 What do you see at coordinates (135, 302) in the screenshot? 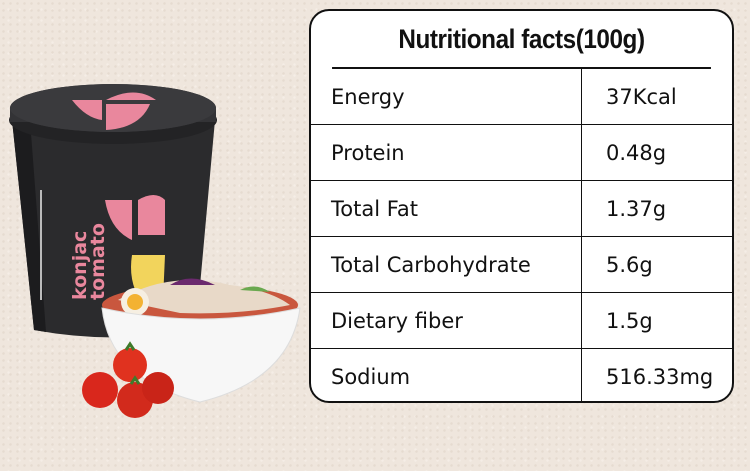
I see `egg-yolk` at bounding box center [135, 302].